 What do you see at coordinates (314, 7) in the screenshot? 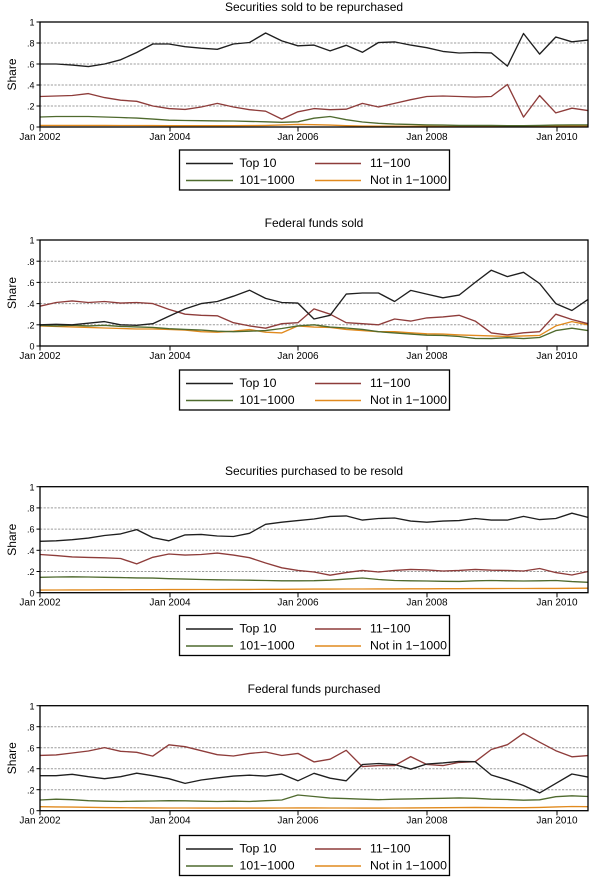
I see `svg-text:Securities sold to be repurcha: Securities sold to be repurchased` at bounding box center [314, 7].